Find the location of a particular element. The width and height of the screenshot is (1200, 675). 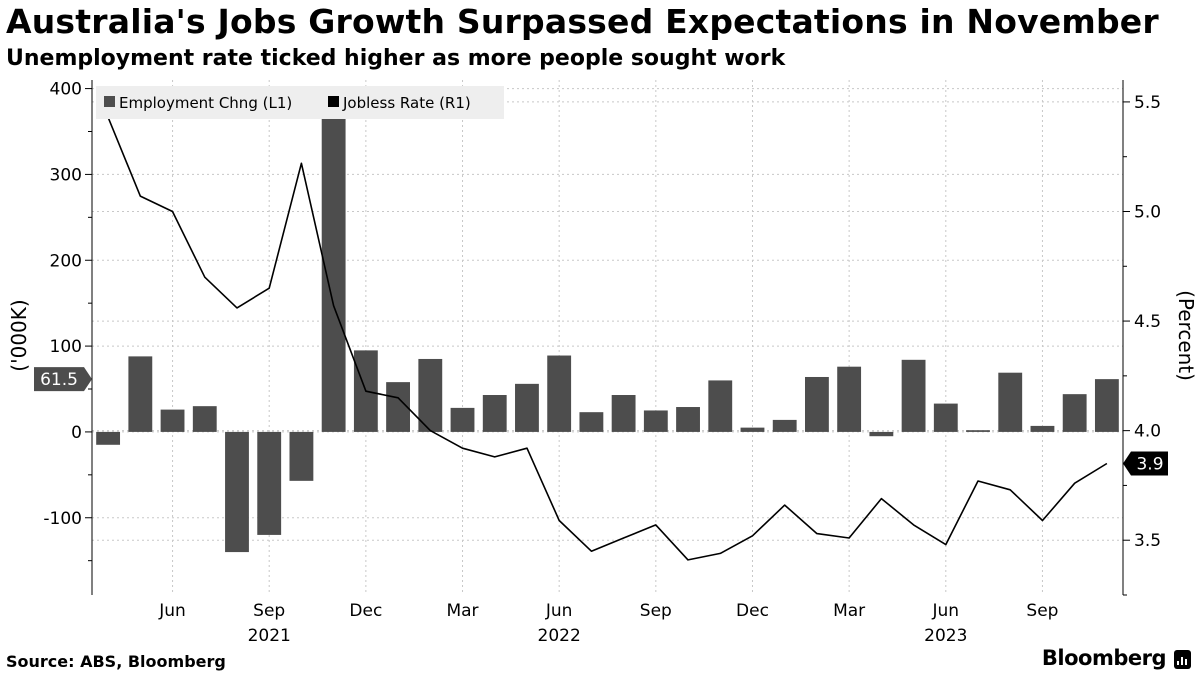

last-value-marker-employment is located at coordinates (63, 379).